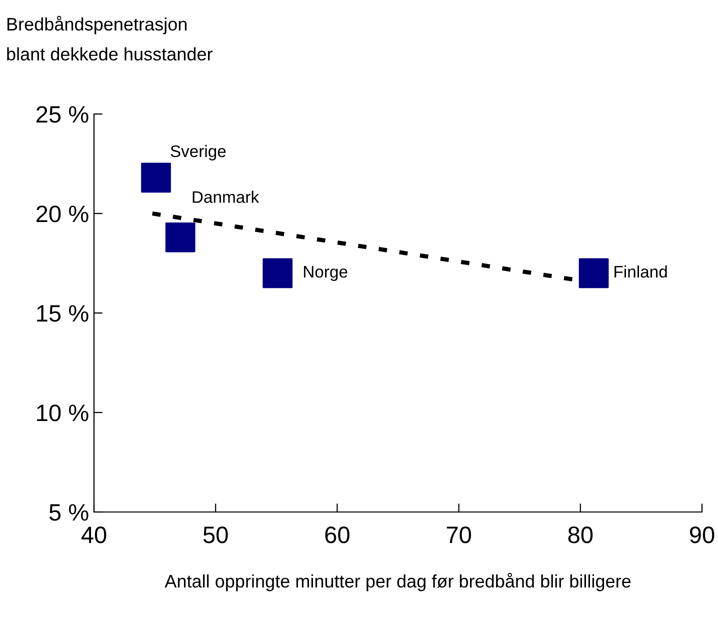 This screenshot has height=621, width=718. What do you see at coordinates (93, 535) in the screenshot?
I see `x-tick-label: 40` at bounding box center [93, 535].